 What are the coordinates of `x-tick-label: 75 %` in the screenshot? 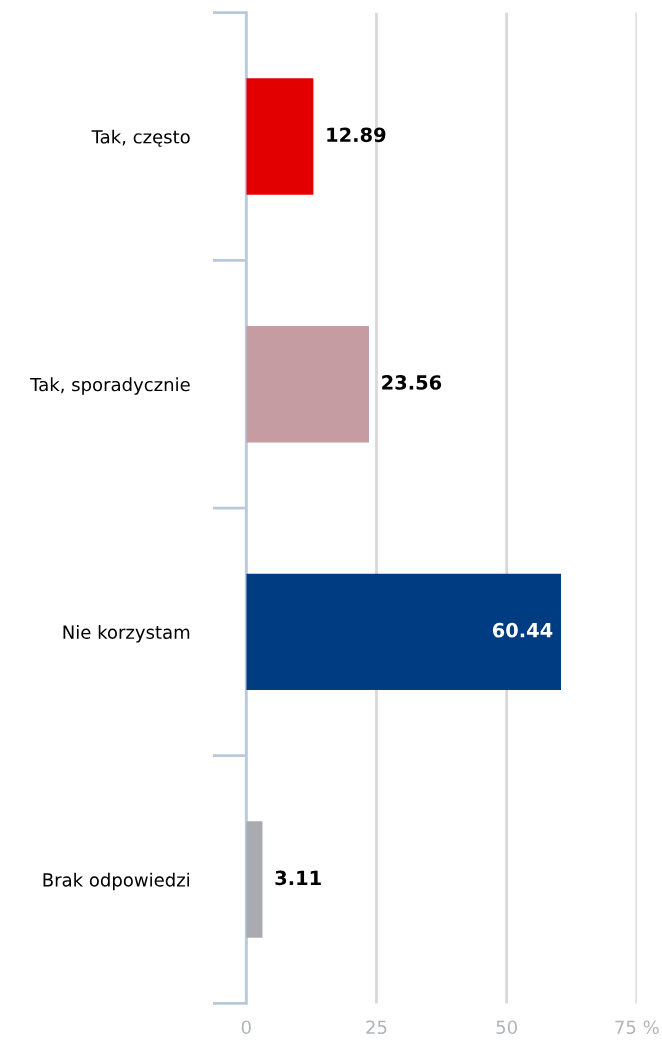 It's located at (637, 1027).